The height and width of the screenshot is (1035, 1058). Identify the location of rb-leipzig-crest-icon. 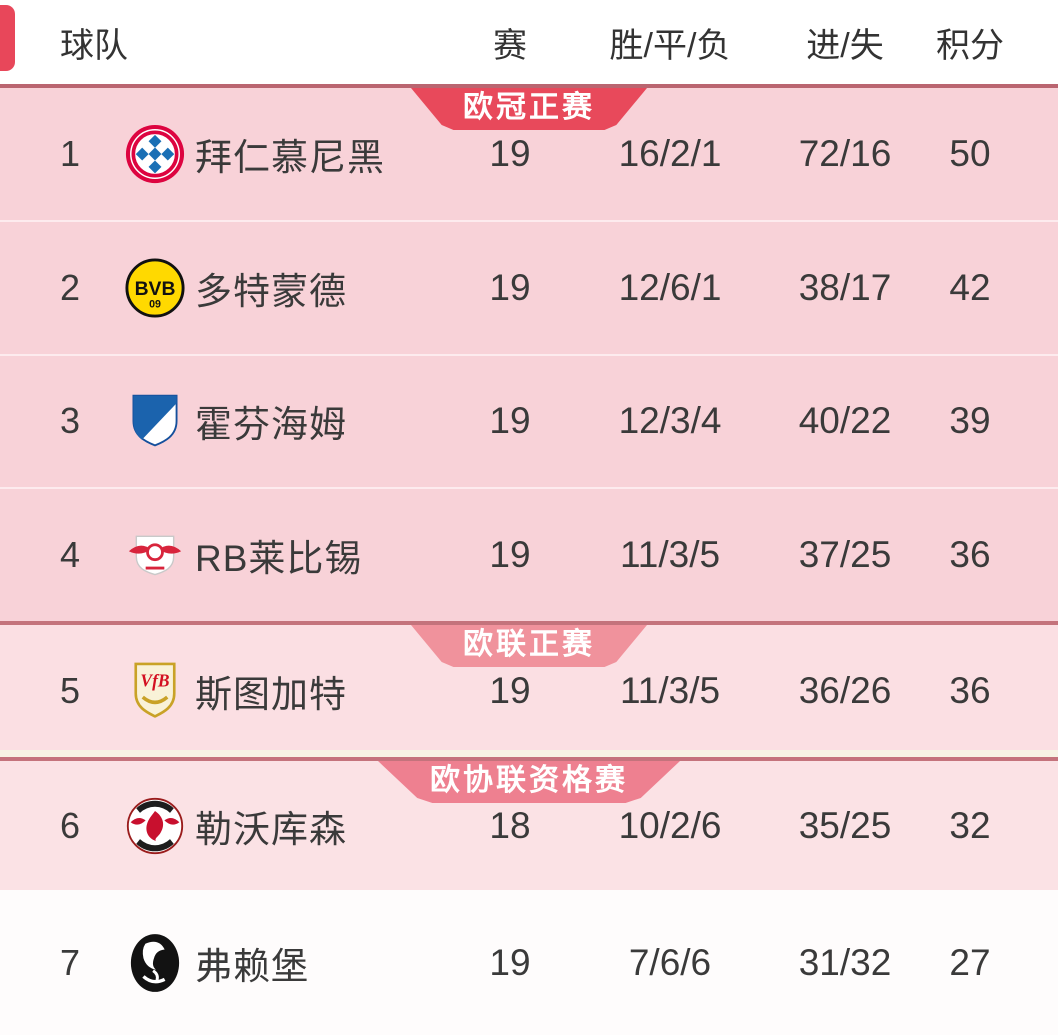
(155, 555).